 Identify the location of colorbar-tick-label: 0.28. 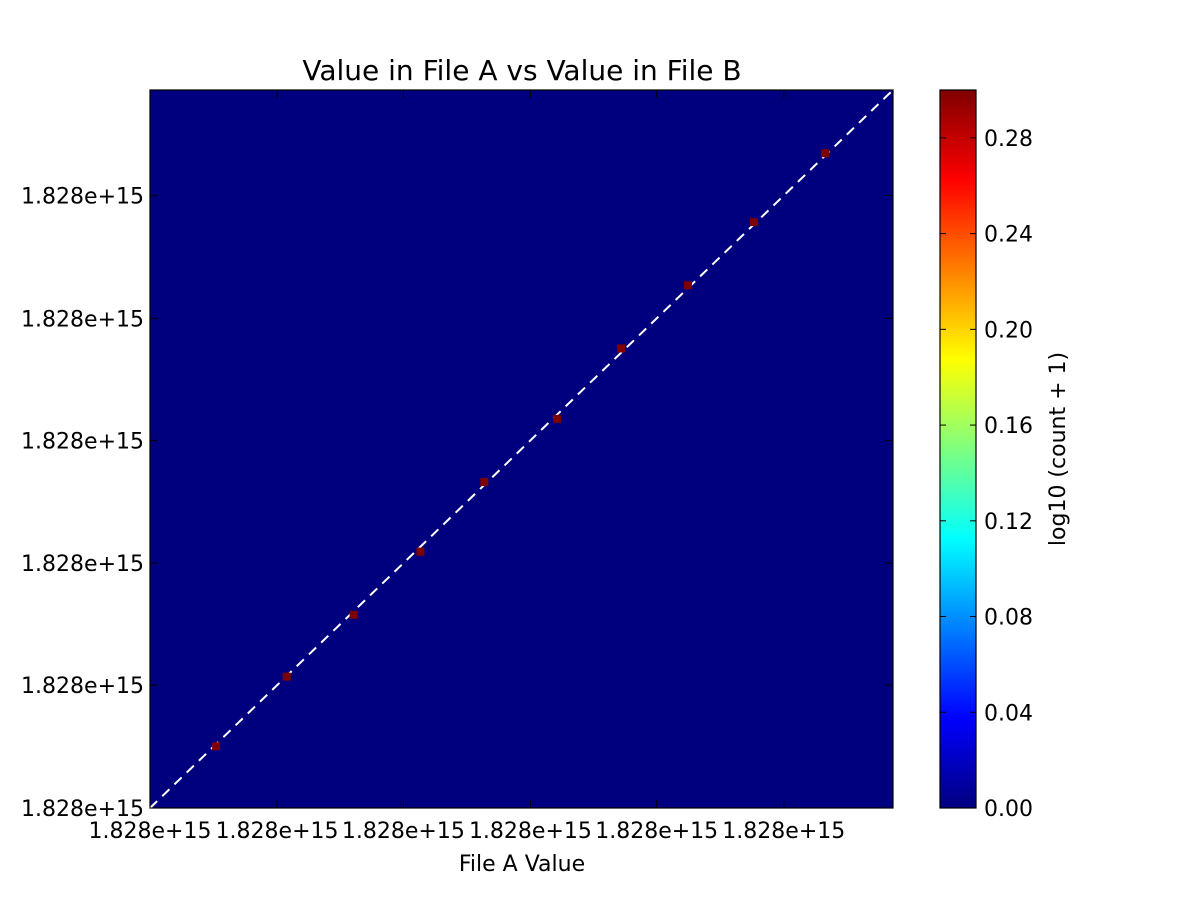
(1008, 139).